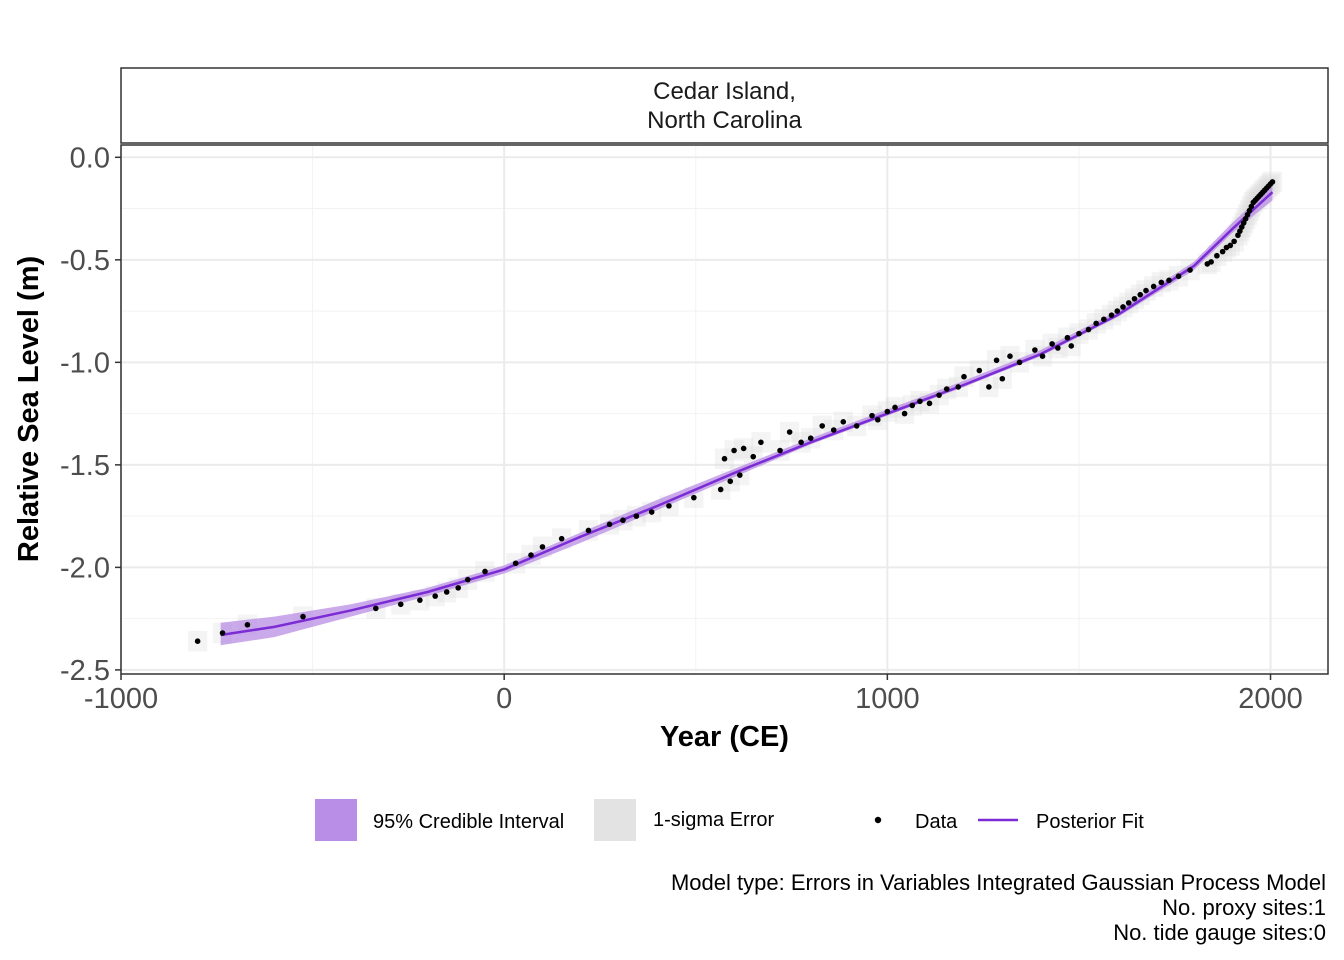 The width and height of the screenshot is (1344, 960). Describe the element at coordinates (468, 822) in the screenshot. I see `legend-label-credible-interval: 95% Credible Interval` at that location.